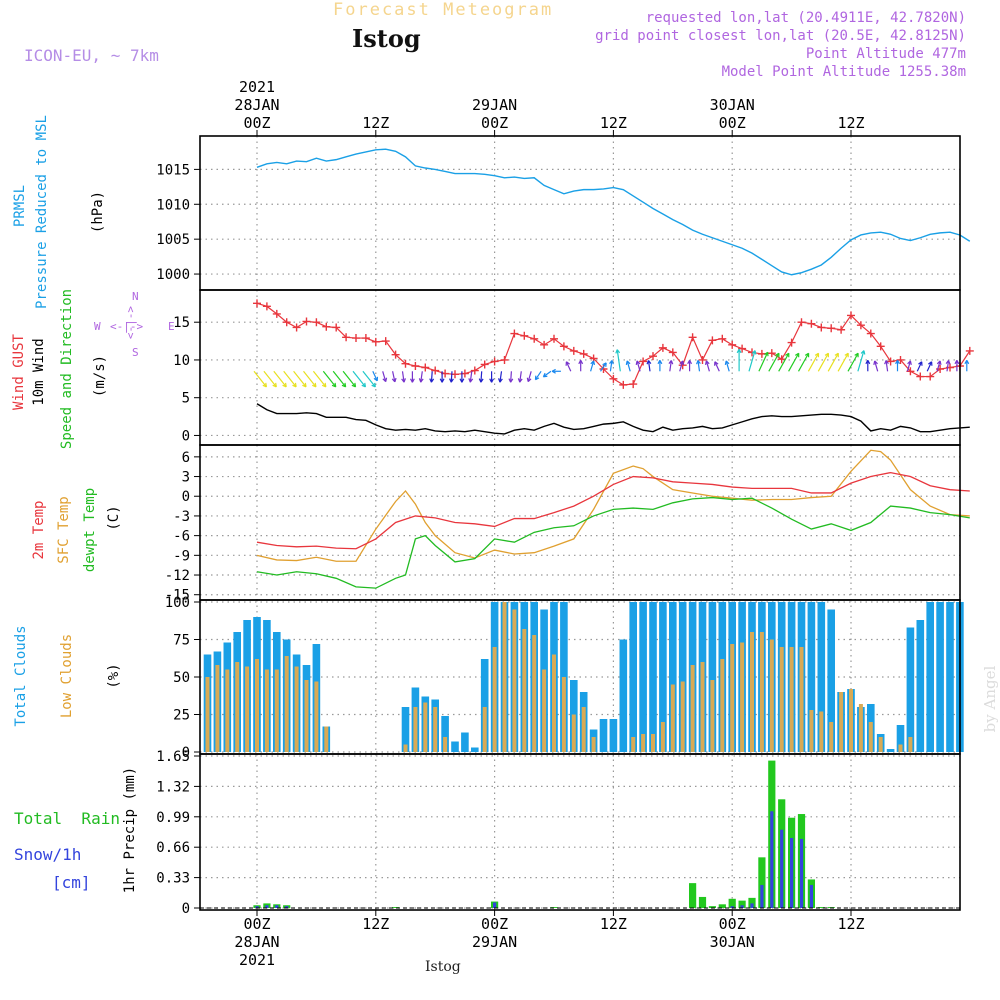 The height and width of the screenshot is (1000, 1000). Describe the element at coordinates (135, 296) in the screenshot. I see `compass-n: N` at that location.